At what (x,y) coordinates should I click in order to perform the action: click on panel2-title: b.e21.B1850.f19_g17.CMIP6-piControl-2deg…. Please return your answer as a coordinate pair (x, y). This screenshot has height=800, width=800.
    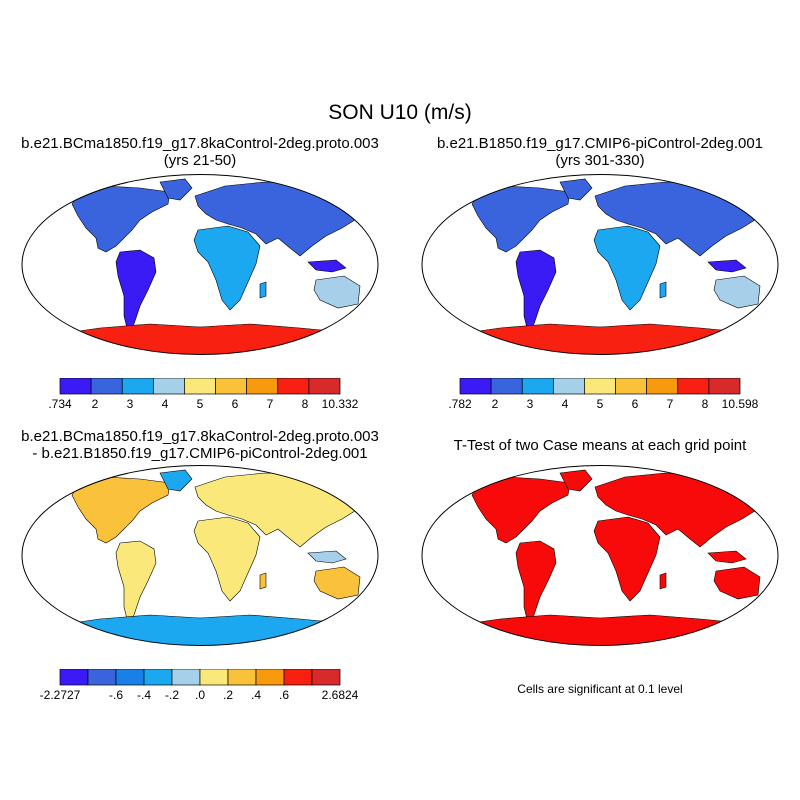
    Looking at the image, I should click on (600, 152).